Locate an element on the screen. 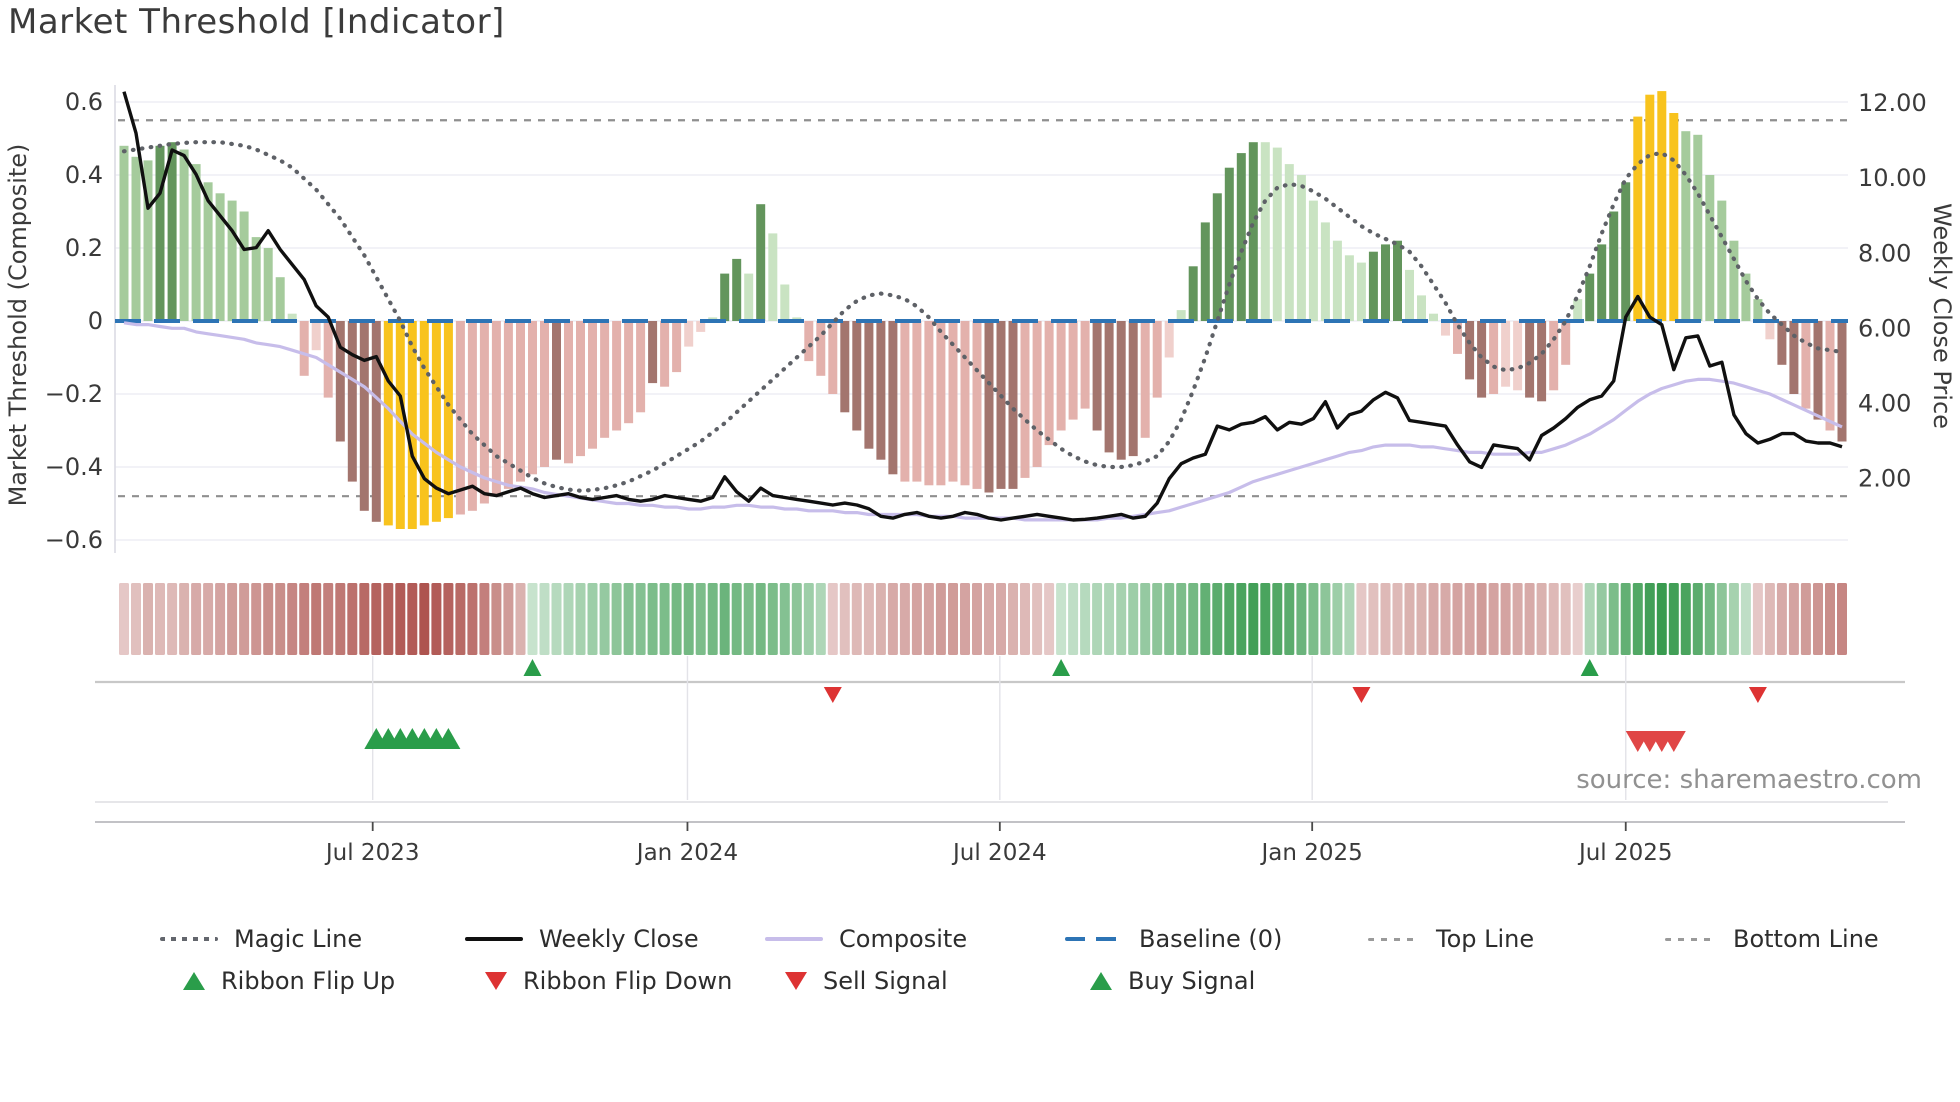  legend-label: Ribbon Flip Down is located at coordinates (628, 981).